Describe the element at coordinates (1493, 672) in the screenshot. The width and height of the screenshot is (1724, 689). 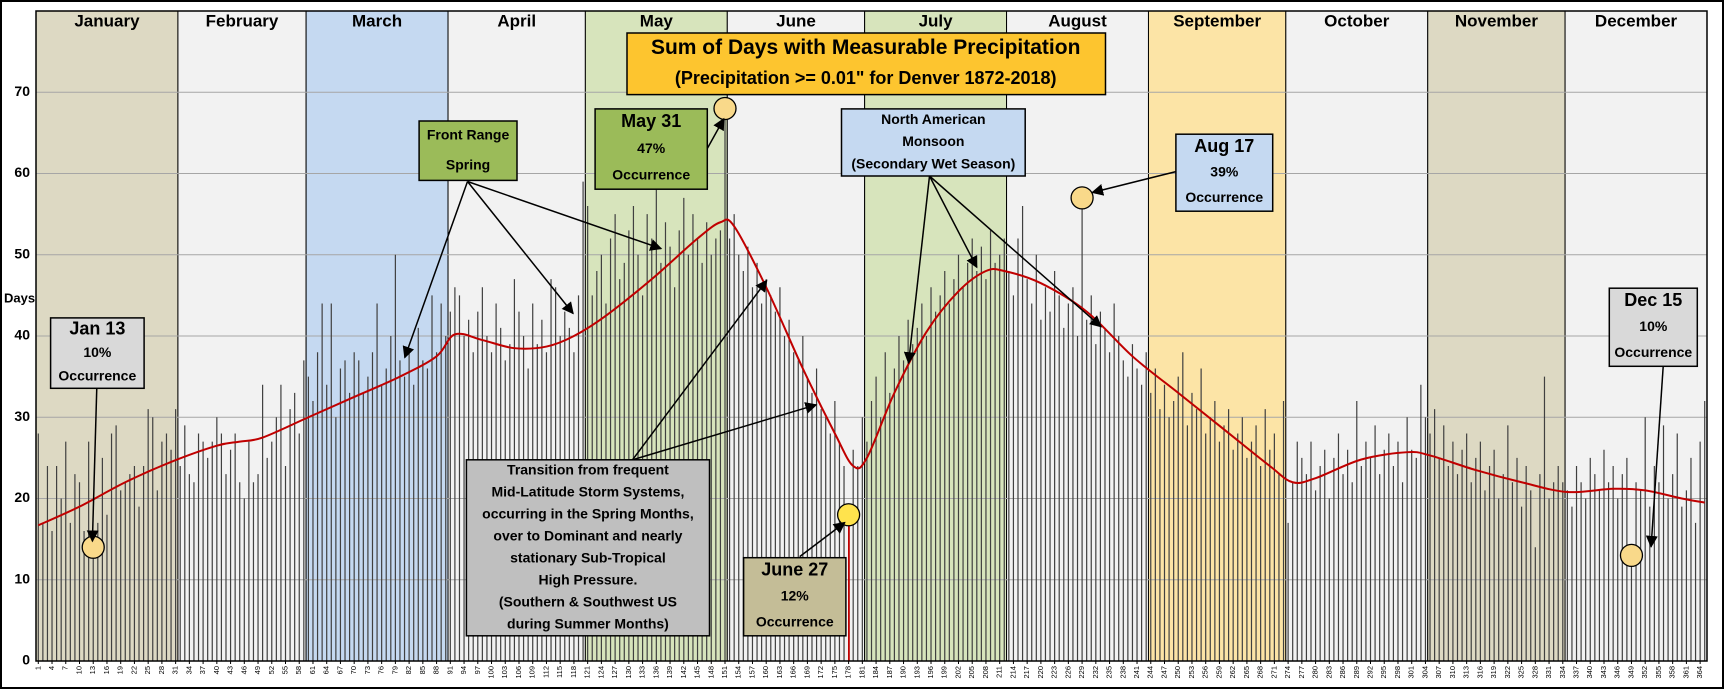
I see `x-tick-label: 319` at that location.